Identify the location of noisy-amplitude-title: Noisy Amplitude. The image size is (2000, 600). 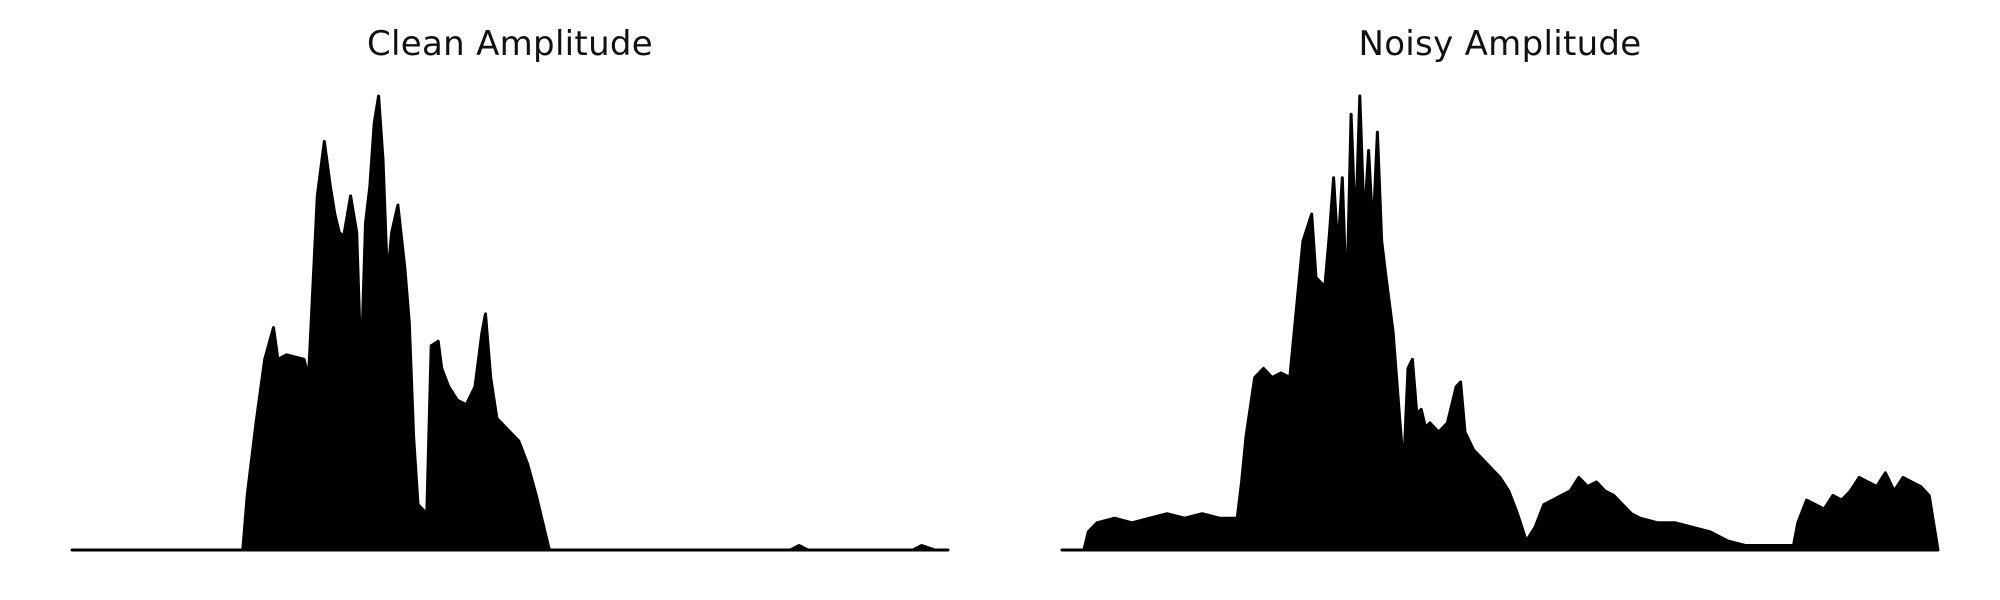
(1500, 44).